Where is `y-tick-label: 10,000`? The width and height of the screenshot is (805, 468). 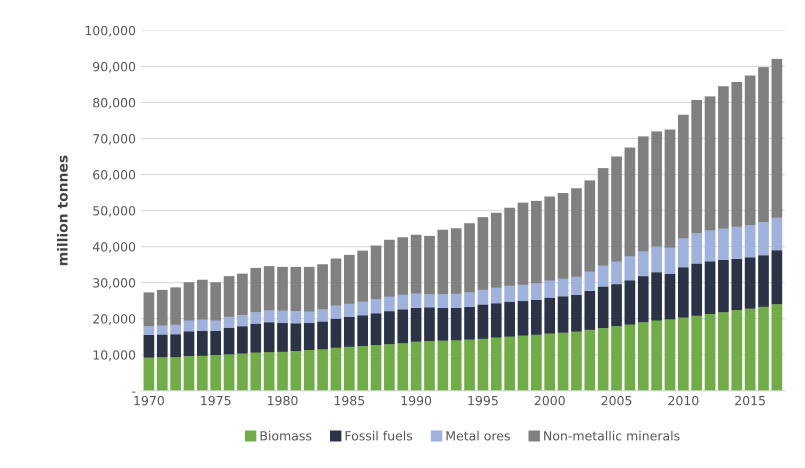
y-tick-label: 10,000 is located at coordinates (115, 355).